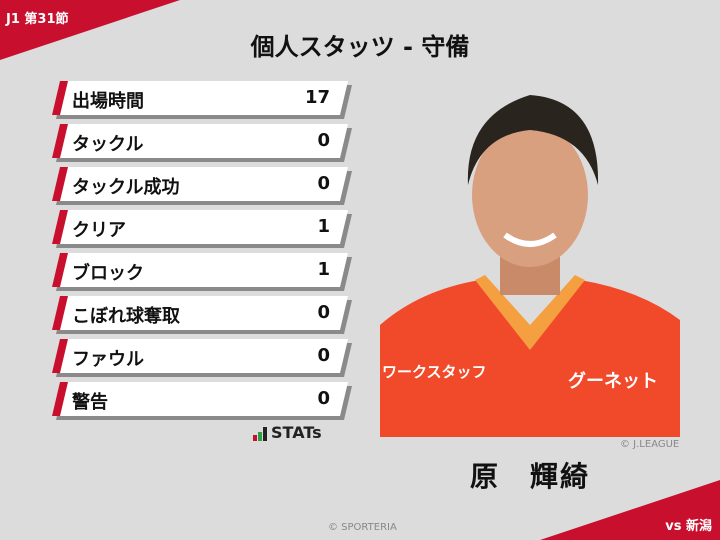  I want to click on stat-row: 警告 0, so click(202, 400).